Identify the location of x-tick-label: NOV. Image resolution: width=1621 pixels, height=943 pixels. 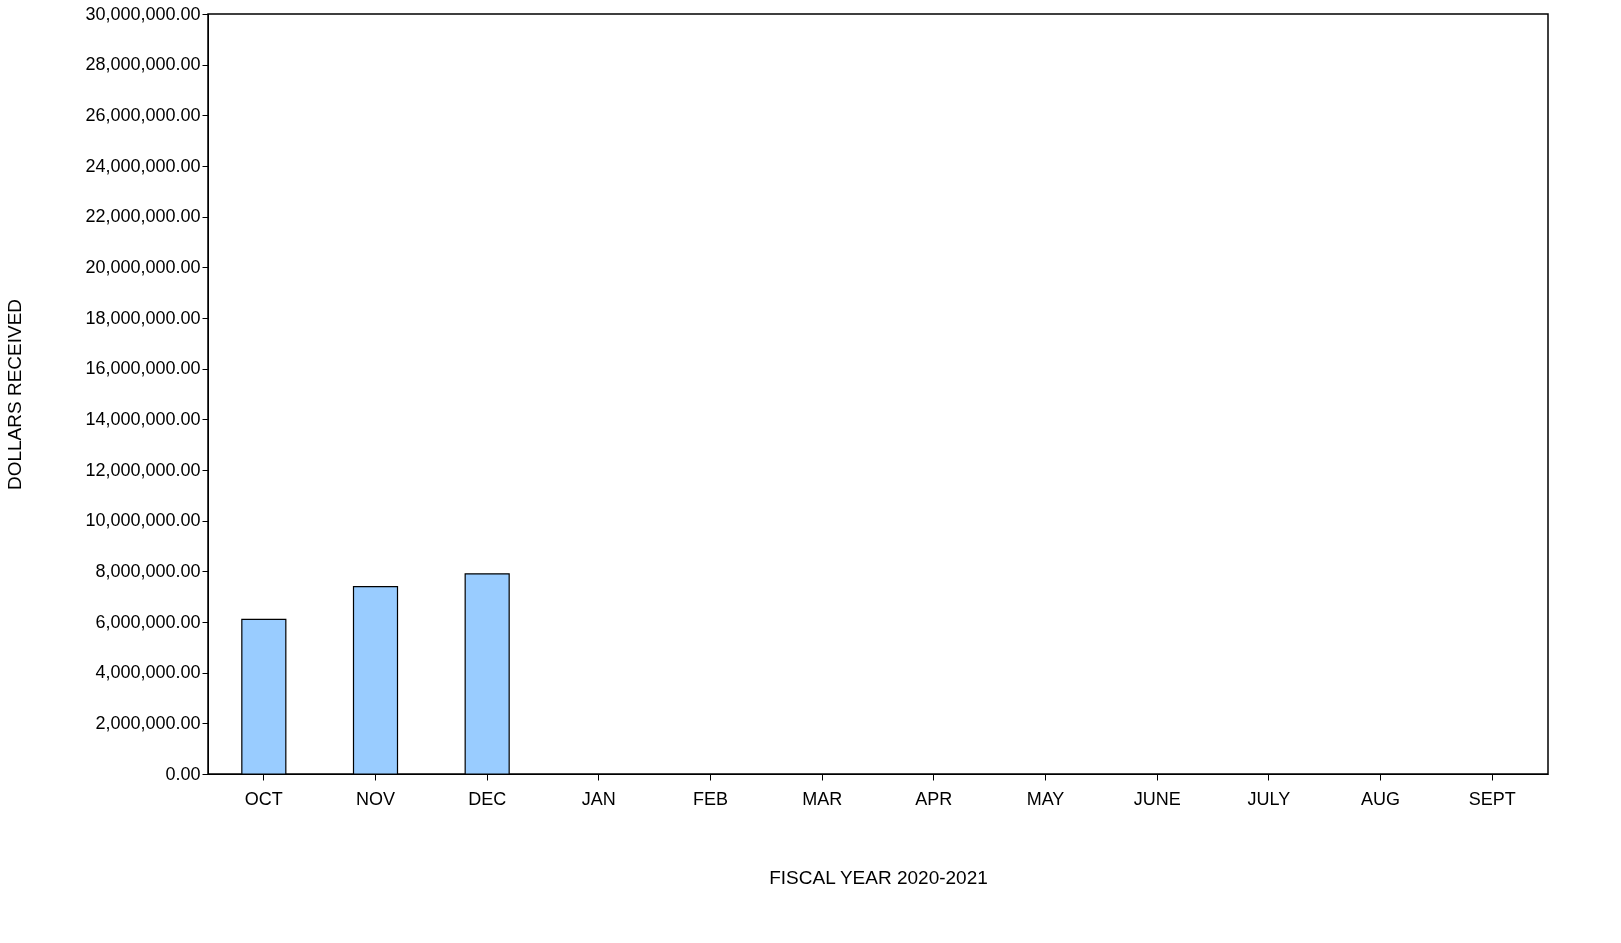
(375, 798).